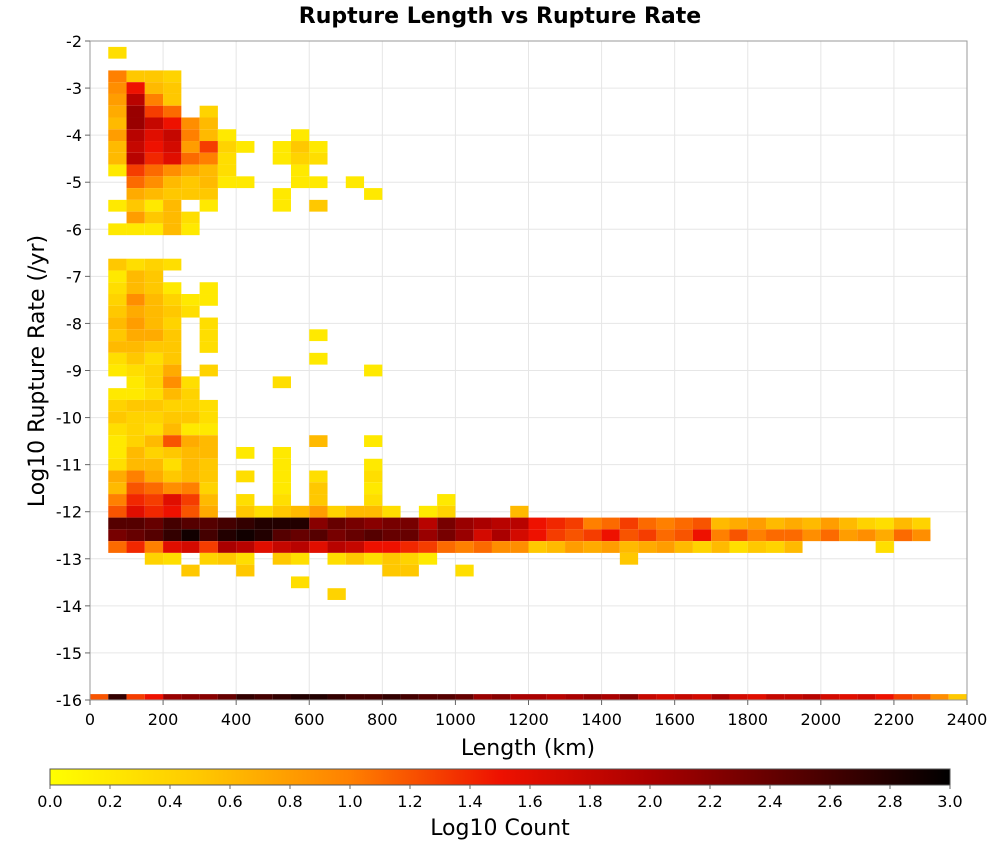 The height and width of the screenshot is (854, 1000). I want to click on x-tick-label: 1400, so click(601, 719).